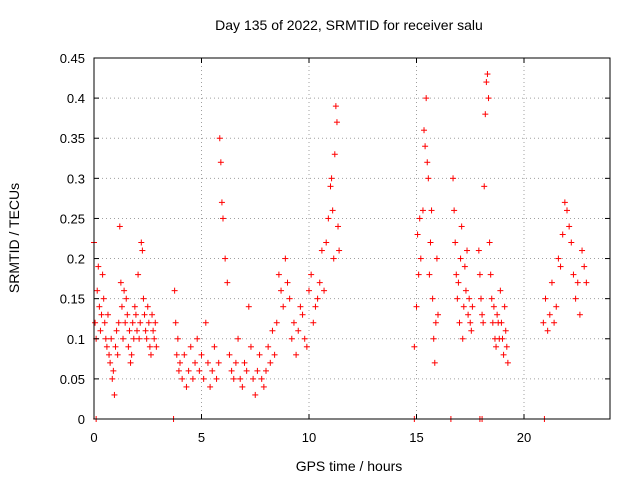 The image size is (640, 485). What do you see at coordinates (310, 437) in the screenshot?
I see `x-tick-labels: 0 5 10 15 20` at bounding box center [310, 437].